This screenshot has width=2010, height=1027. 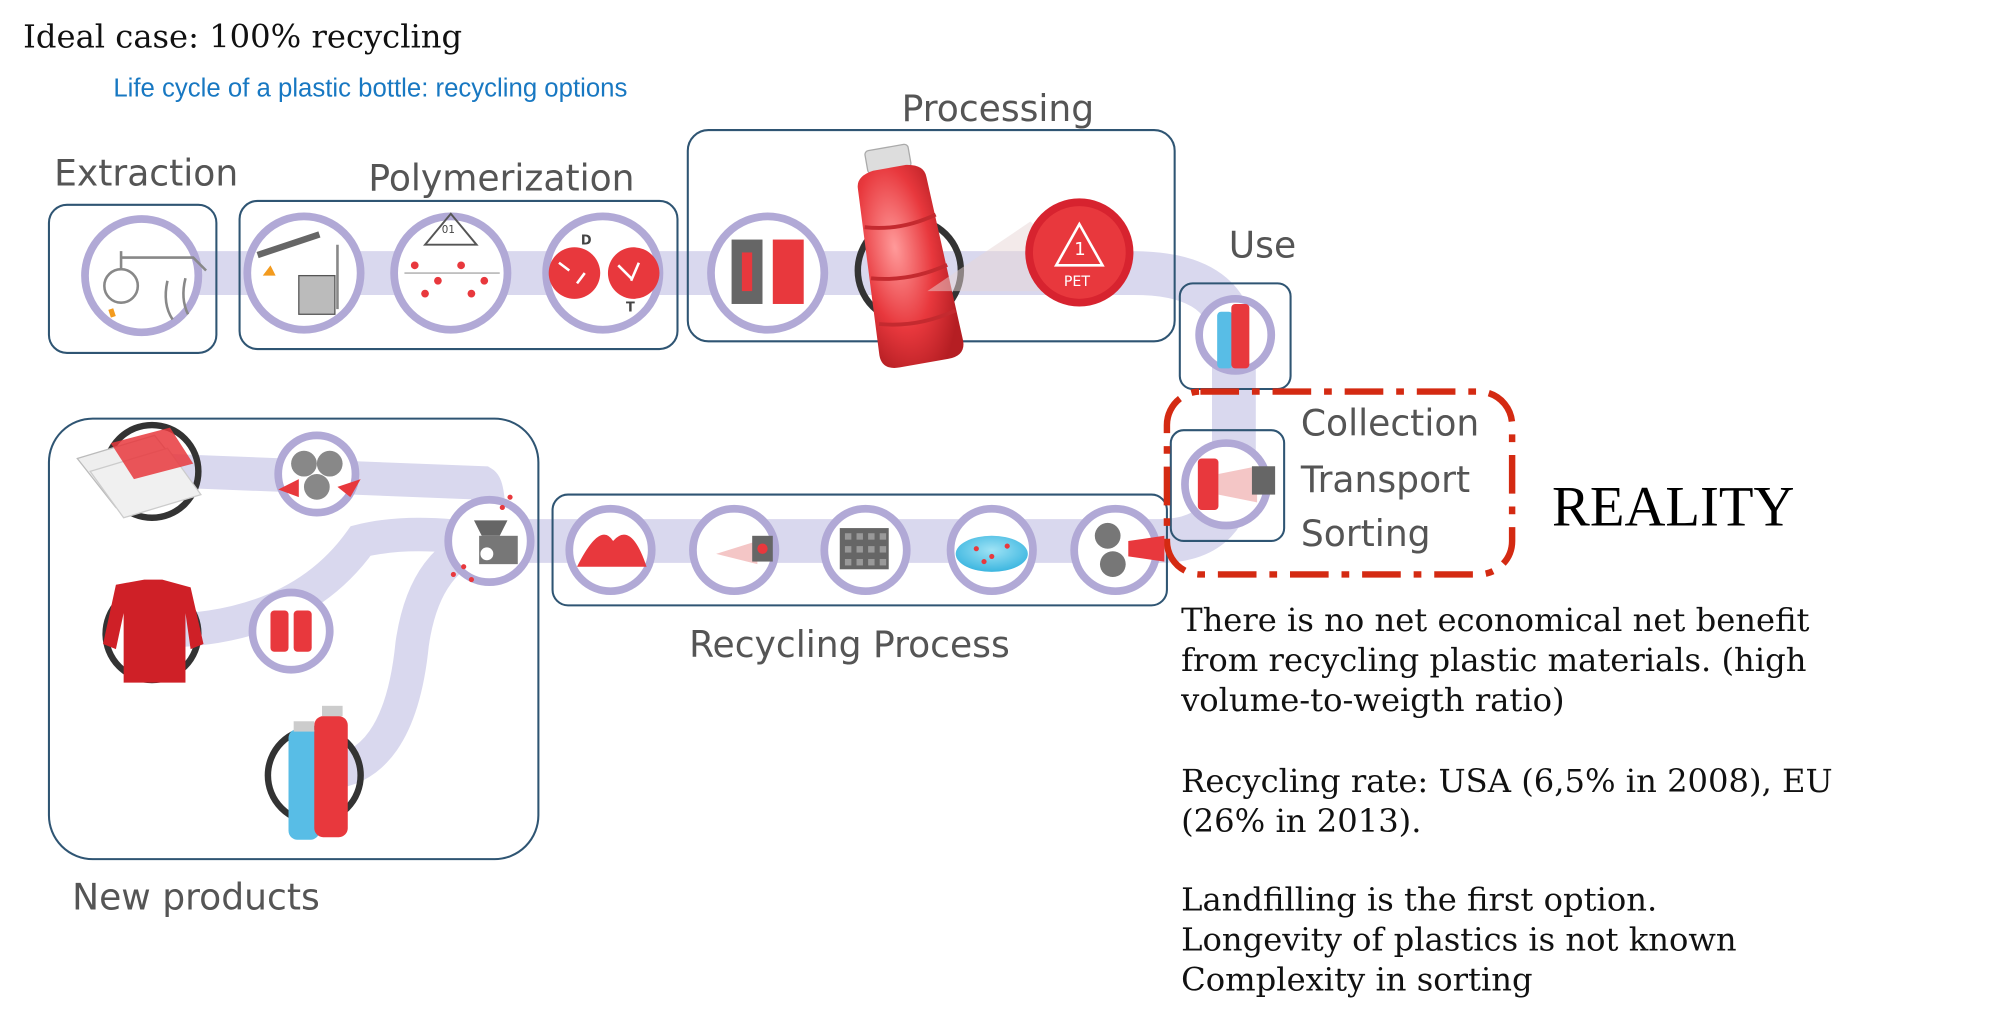 I want to click on grinder-gears-icon, so click(x=1117, y=550).